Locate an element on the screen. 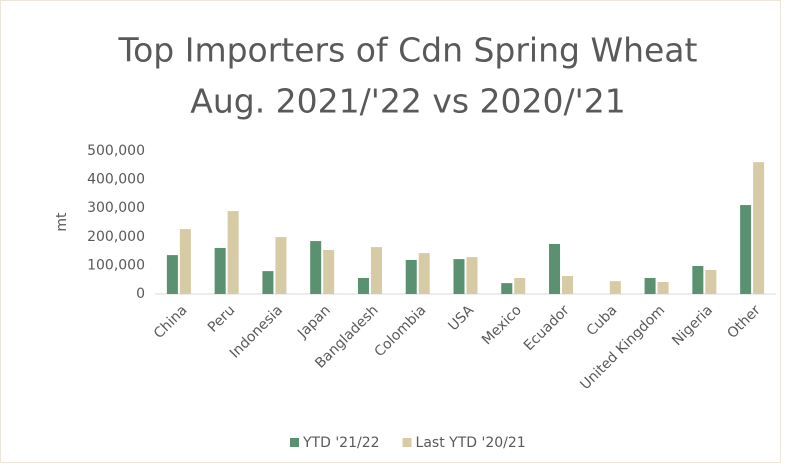 This screenshot has width=791, height=472. y-axis-label: mt is located at coordinates (62, 222).